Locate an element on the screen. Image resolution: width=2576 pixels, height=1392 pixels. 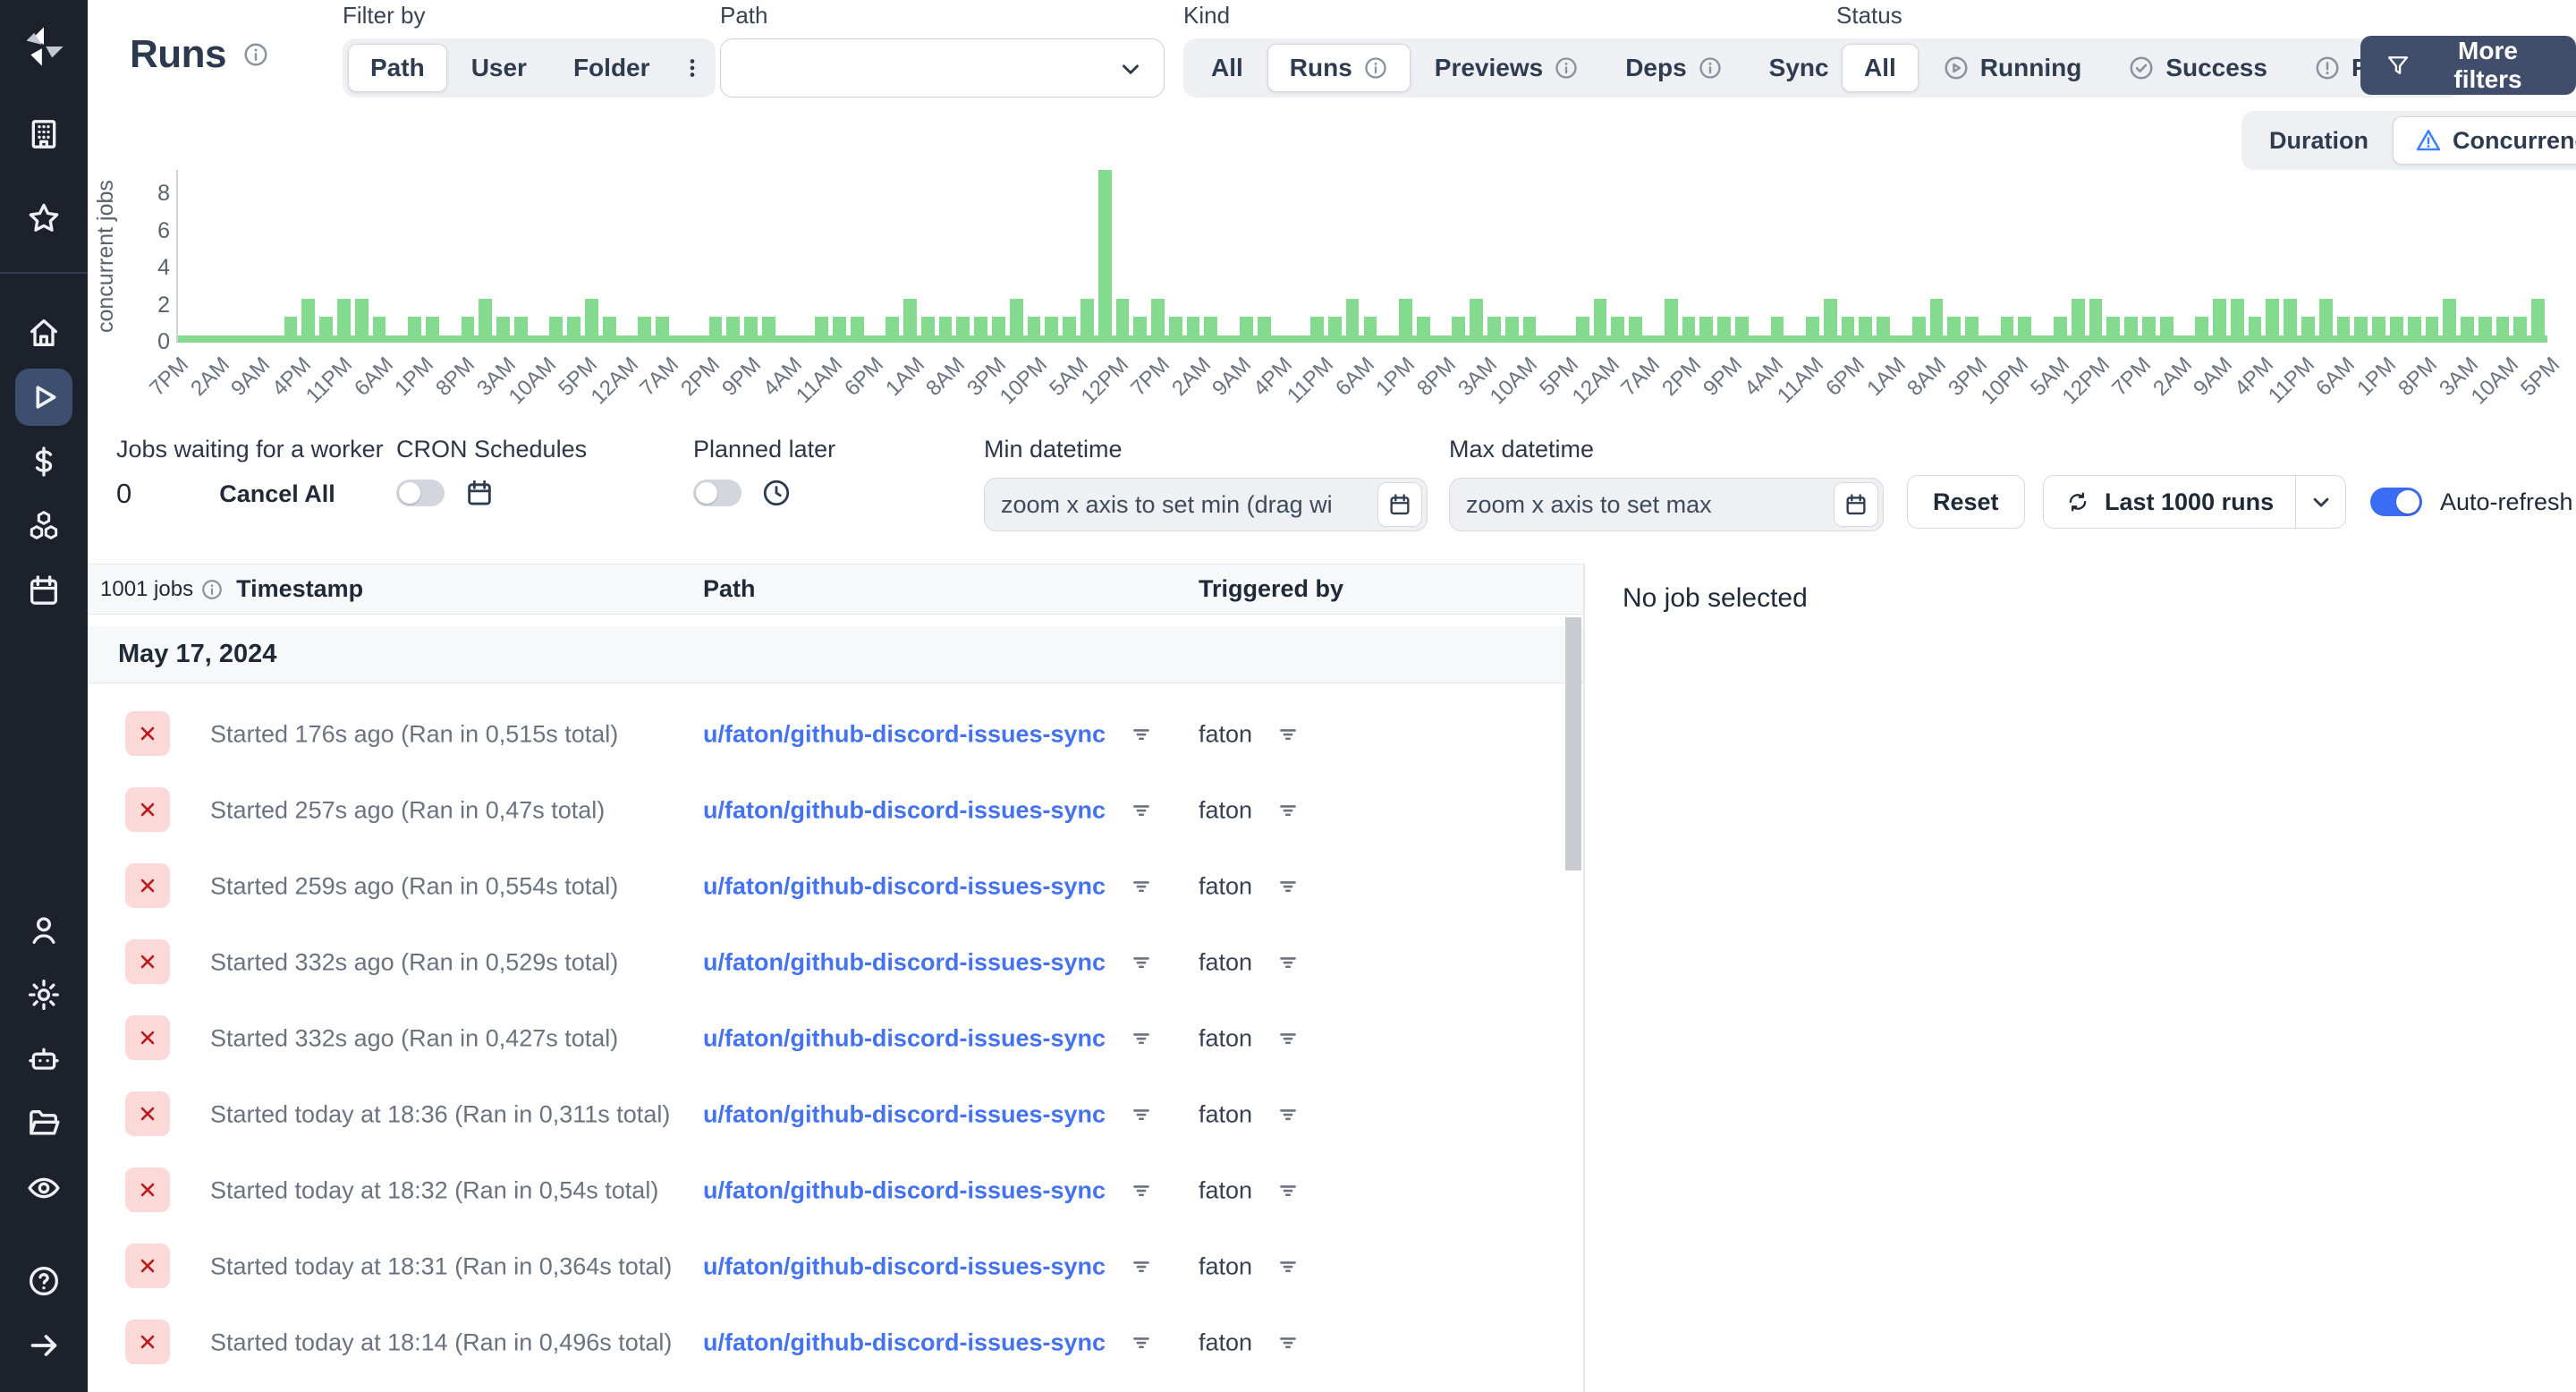
chart-mode-concurrency-button: Concurrency is located at coordinates (2484, 140).